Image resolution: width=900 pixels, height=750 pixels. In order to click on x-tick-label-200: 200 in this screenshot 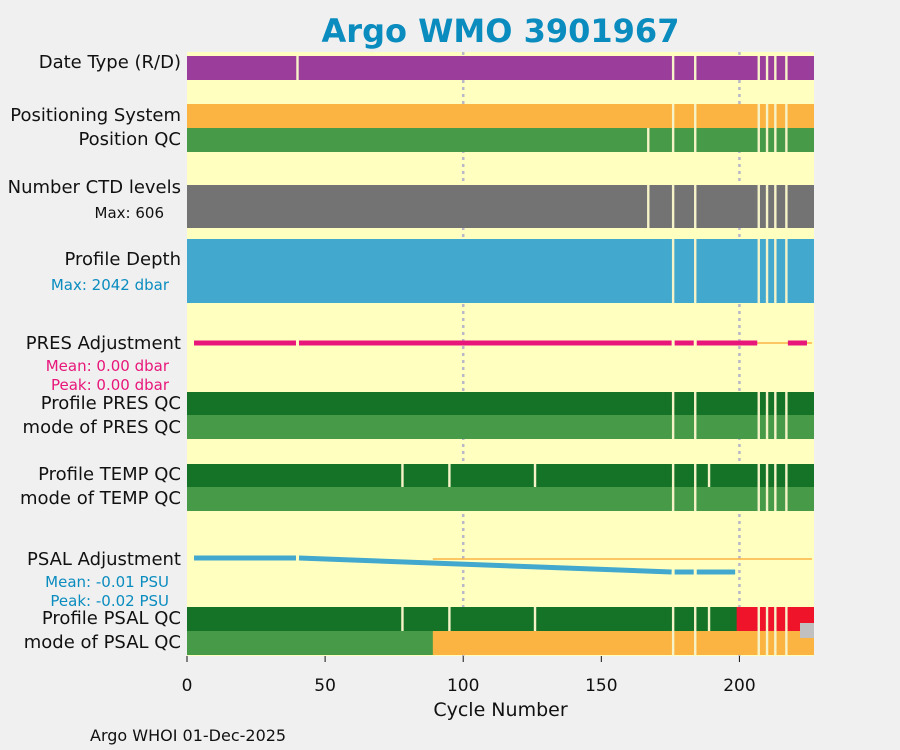, I will do `click(739, 686)`.